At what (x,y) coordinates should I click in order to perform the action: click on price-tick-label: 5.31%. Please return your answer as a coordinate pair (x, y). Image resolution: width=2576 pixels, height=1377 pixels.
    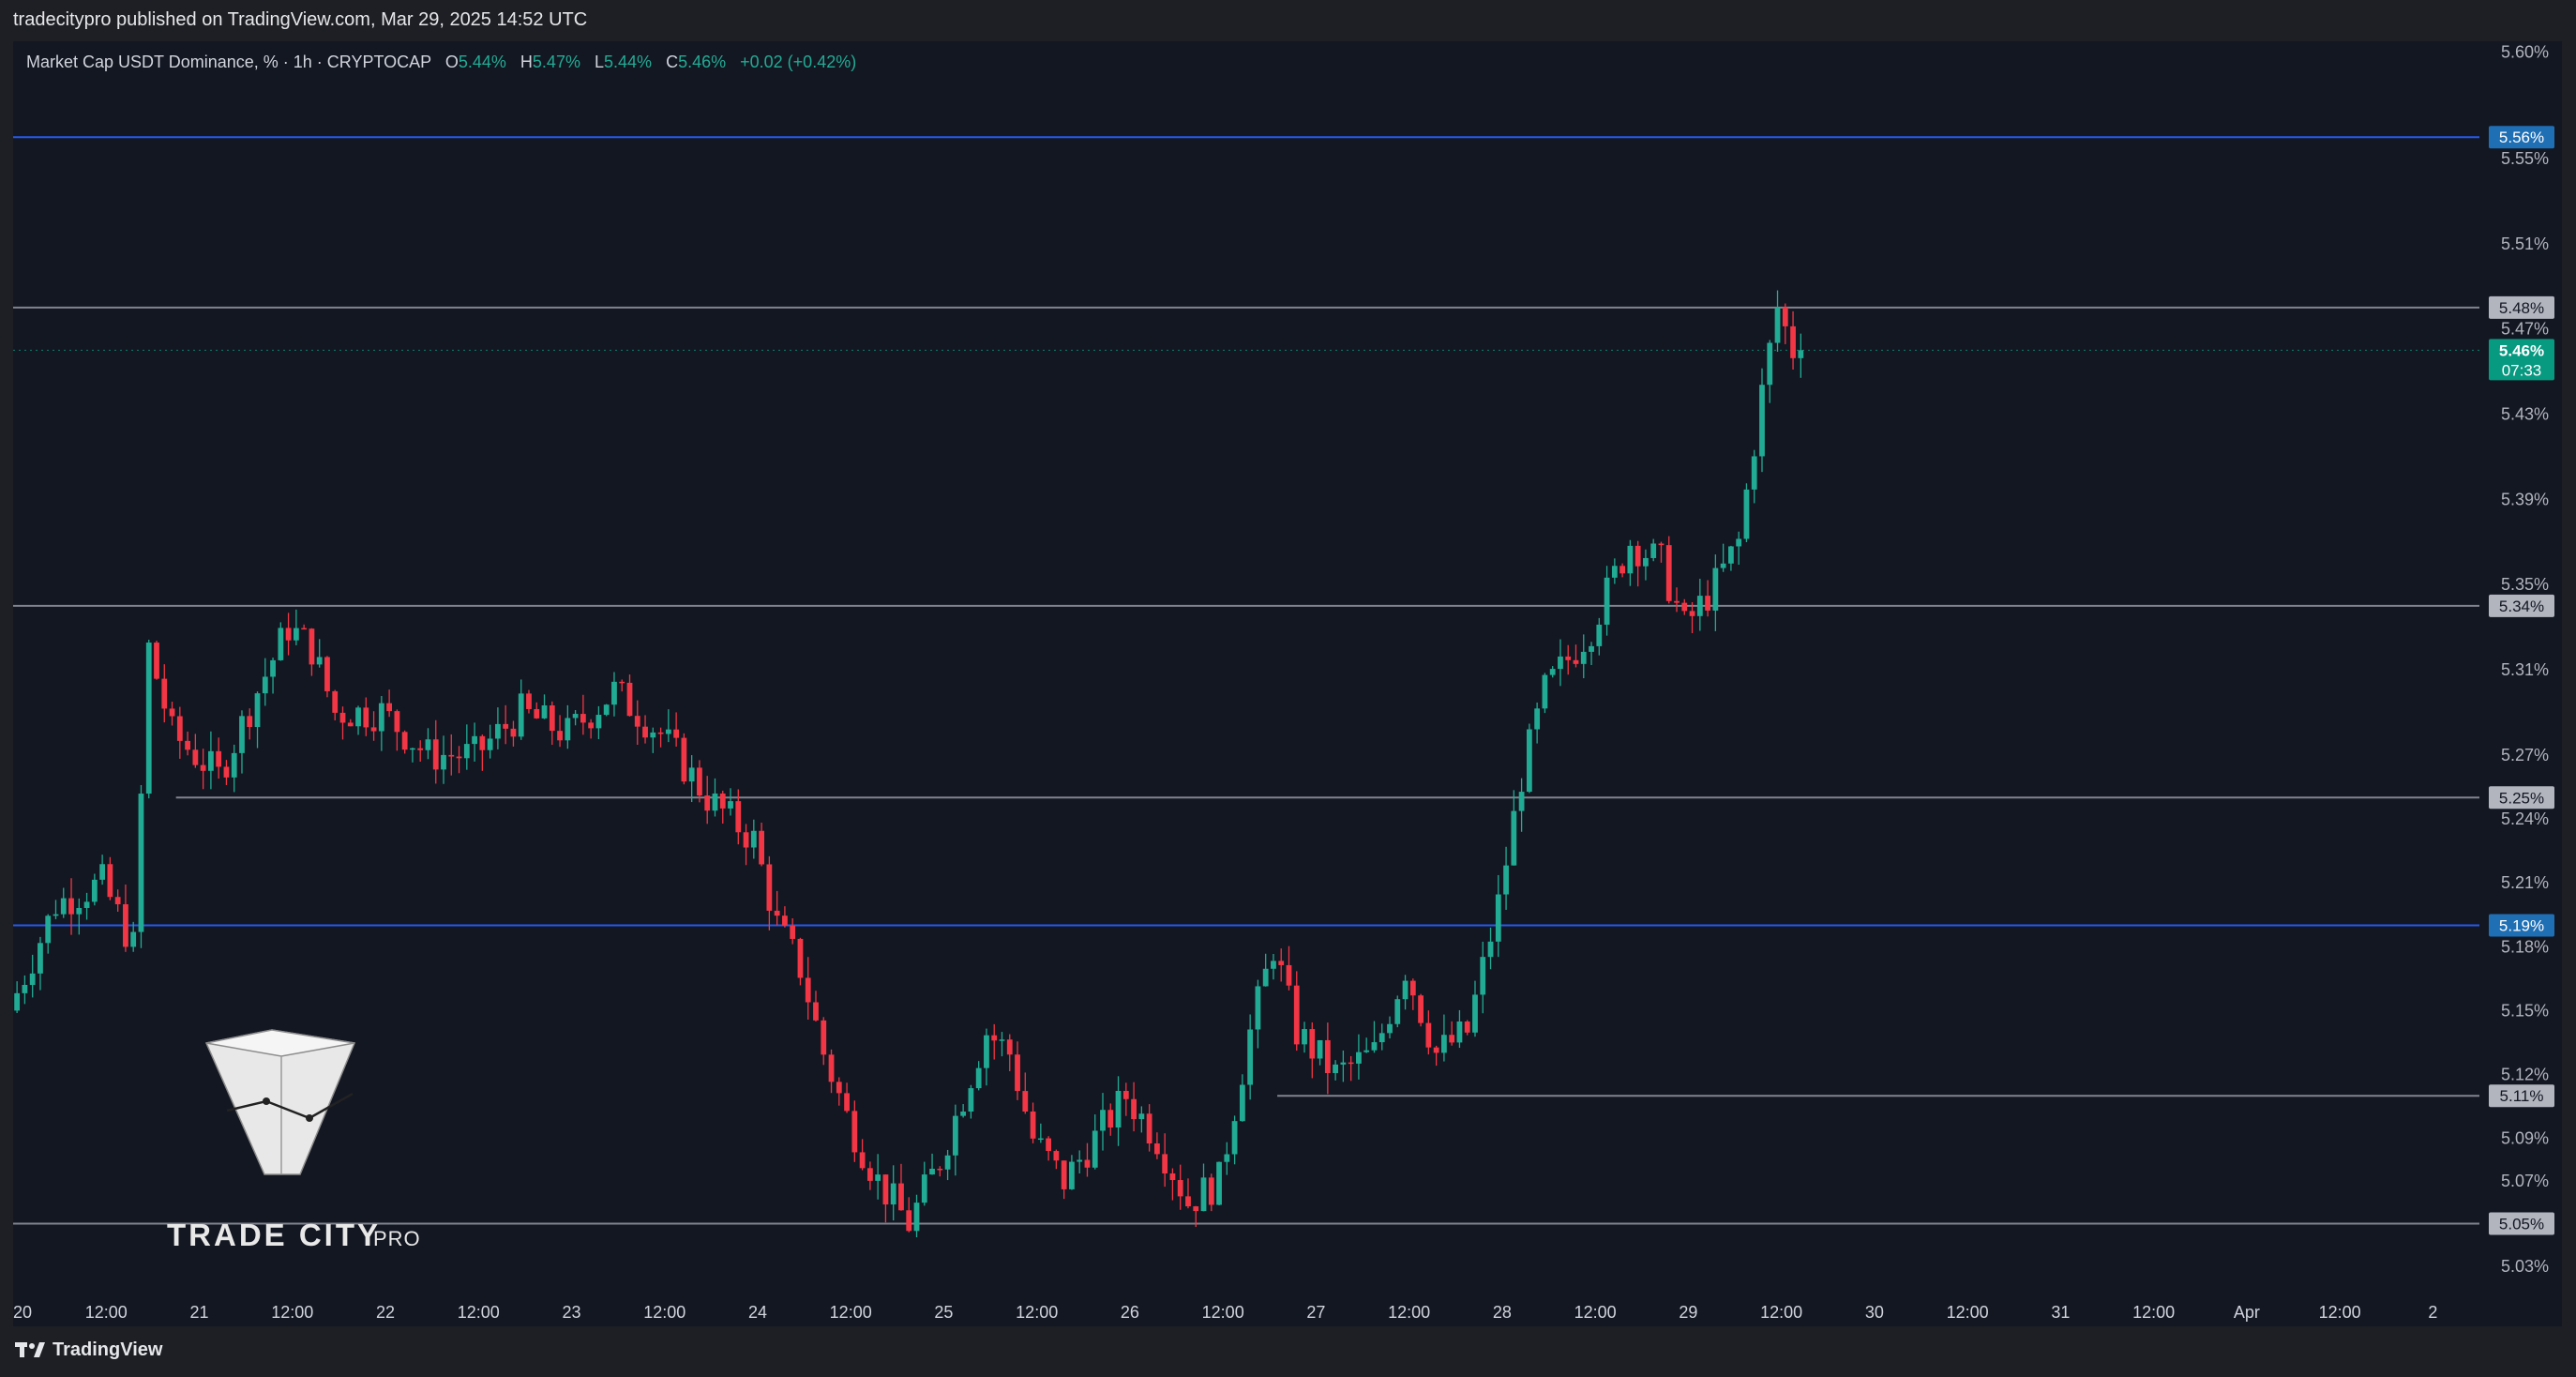
    Looking at the image, I should click on (2525, 670).